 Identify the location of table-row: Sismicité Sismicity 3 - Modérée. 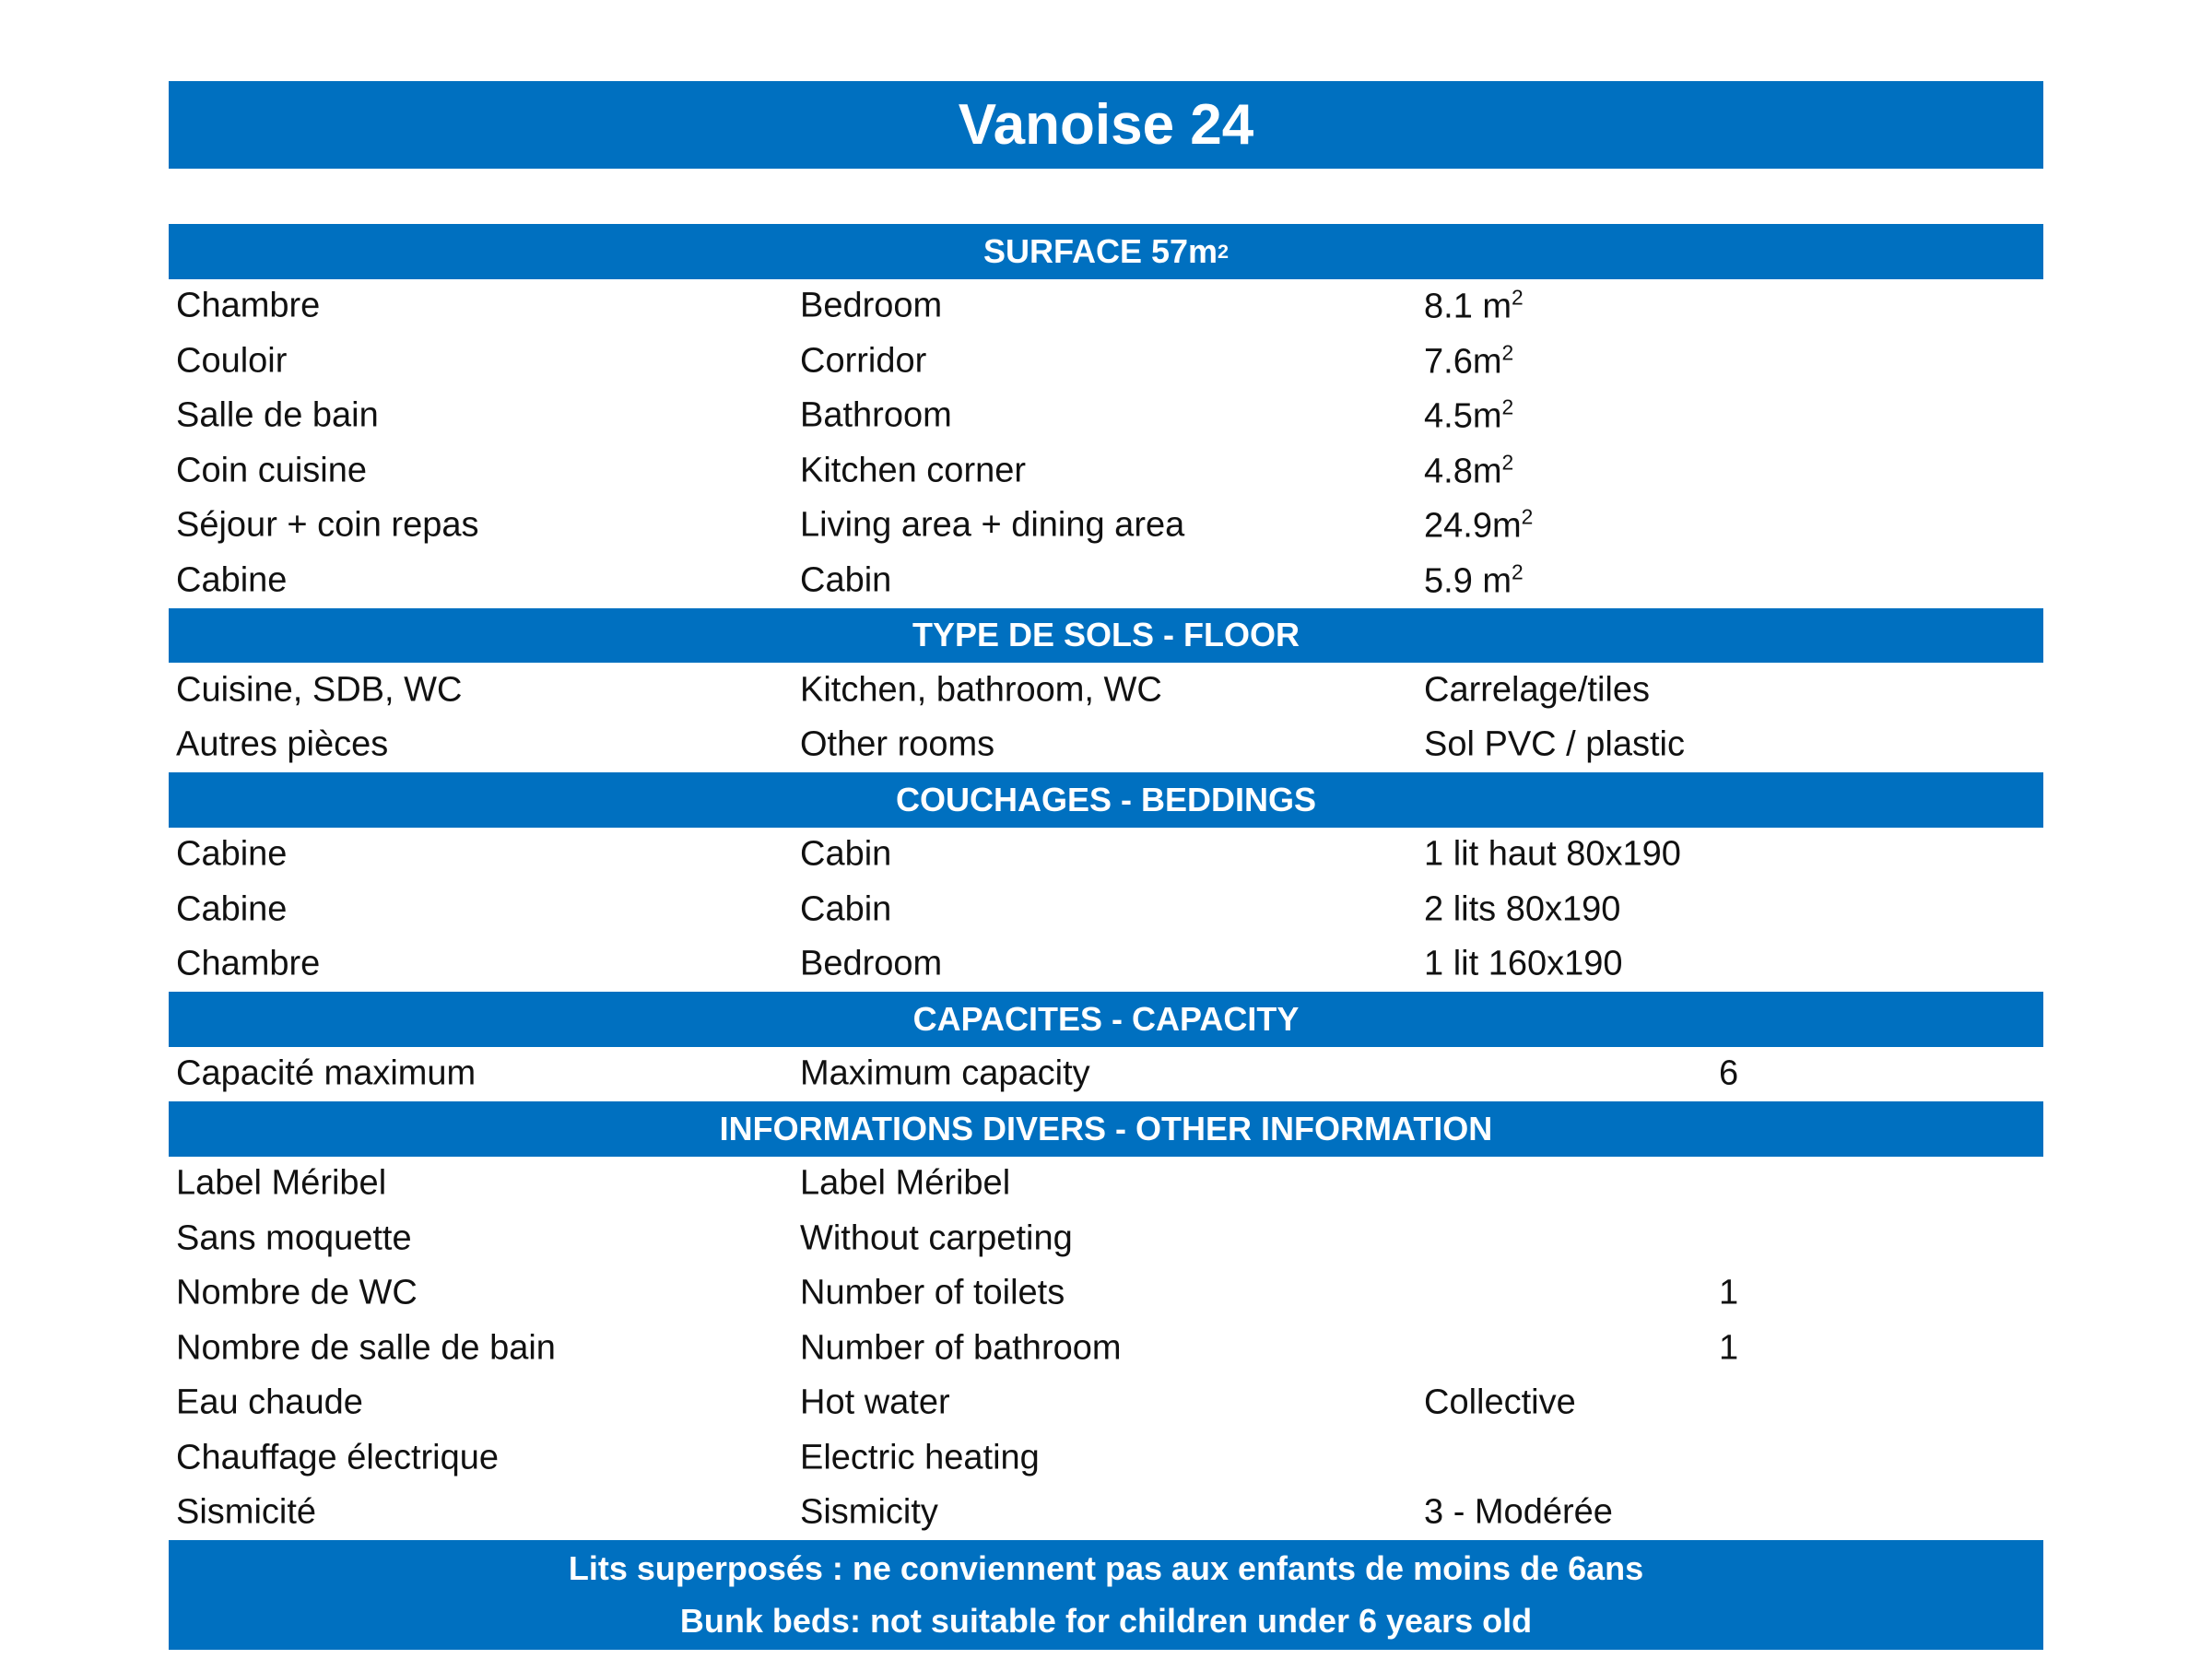
(1106, 1513).